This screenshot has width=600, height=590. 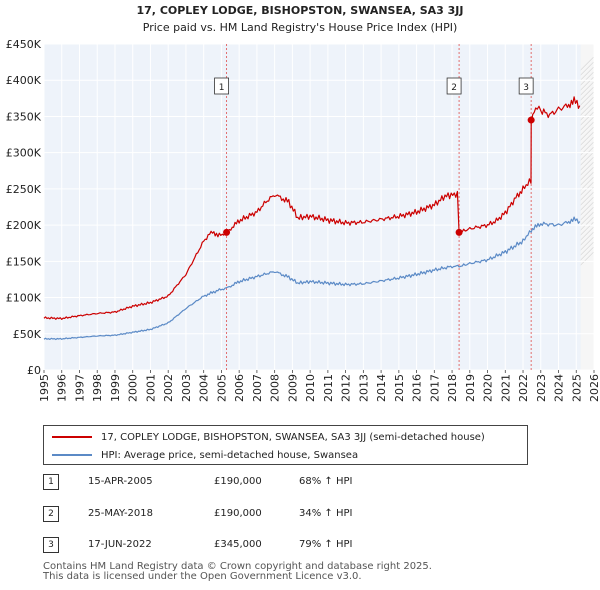 I want to click on x-tick-label: 2008, so click(x=275, y=388).